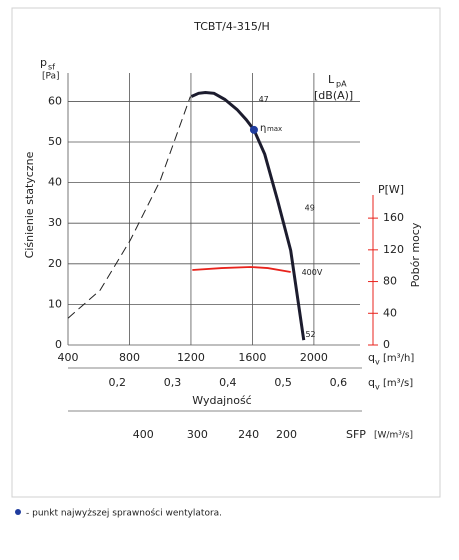  What do you see at coordinates (286, 434) in the screenshot?
I see `sfp-tick-label: 200` at bounding box center [286, 434].